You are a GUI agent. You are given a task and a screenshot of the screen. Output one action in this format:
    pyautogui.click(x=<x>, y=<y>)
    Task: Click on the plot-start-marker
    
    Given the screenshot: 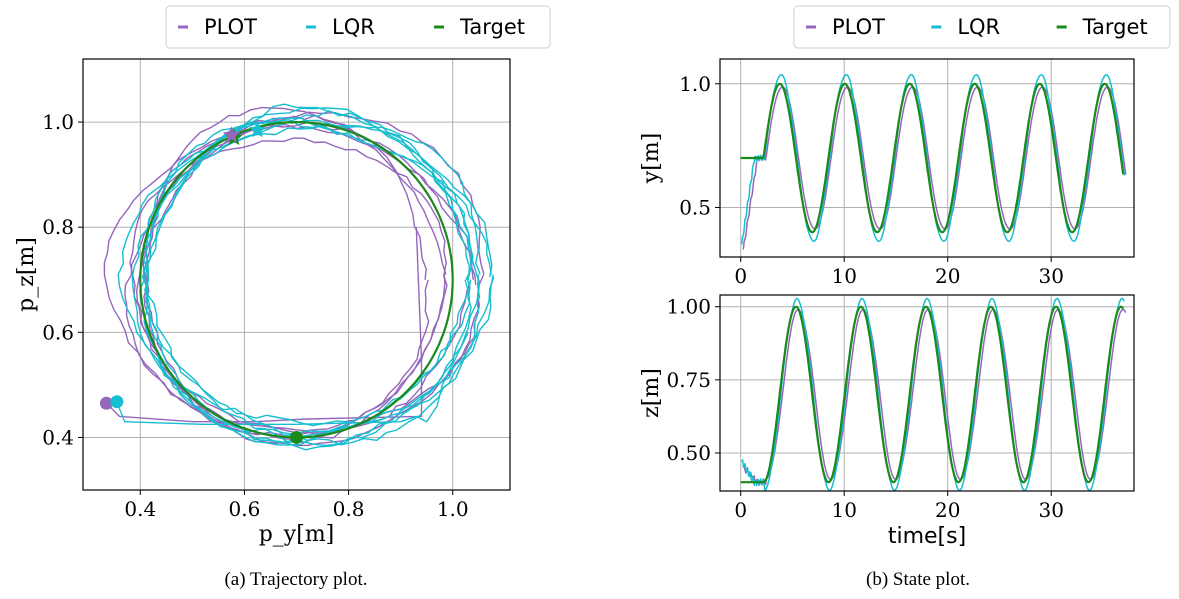 What is the action you would take?
    pyautogui.click(x=106, y=403)
    